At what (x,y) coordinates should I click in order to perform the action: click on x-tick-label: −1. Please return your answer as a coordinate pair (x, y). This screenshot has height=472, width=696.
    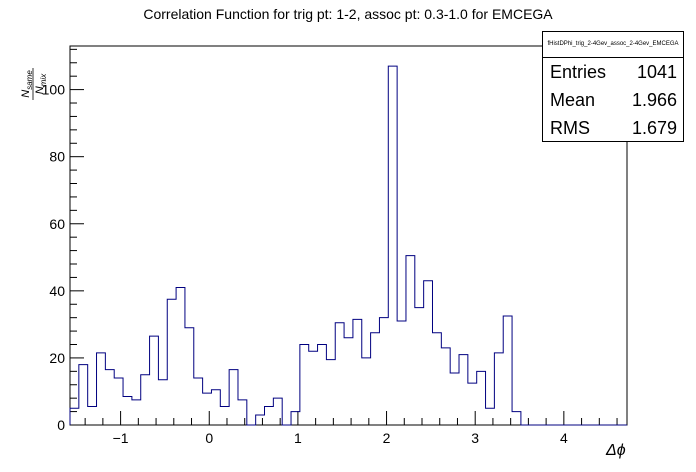
    Looking at the image, I should click on (121, 438).